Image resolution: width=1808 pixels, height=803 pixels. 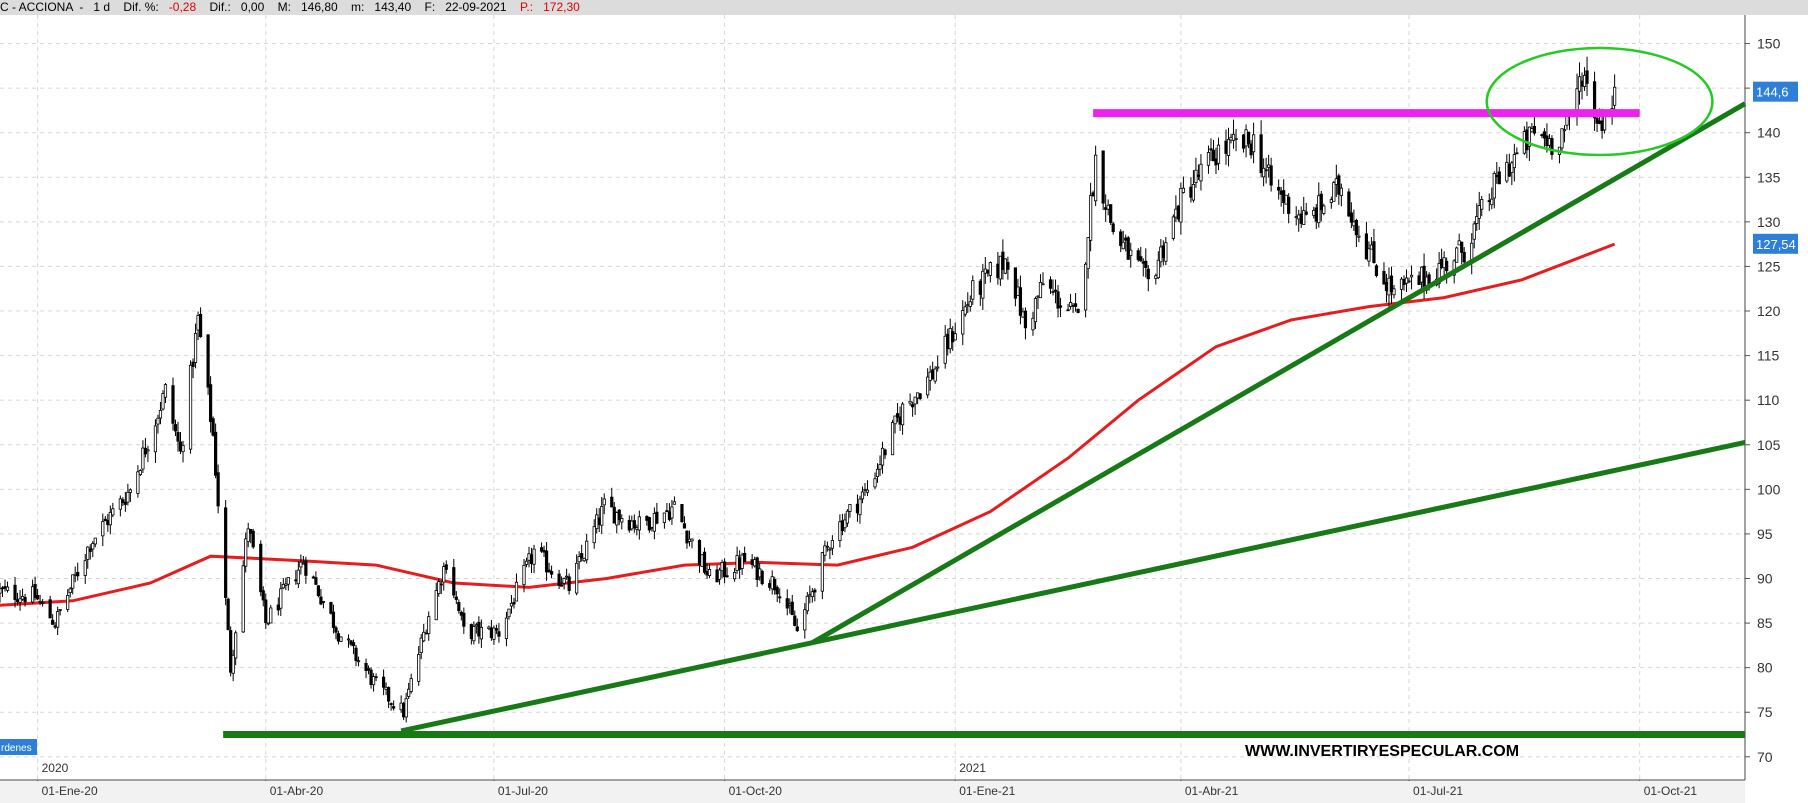 What do you see at coordinates (36, 7) in the screenshot?
I see `symbol-label: C - ACCIONA` at bounding box center [36, 7].